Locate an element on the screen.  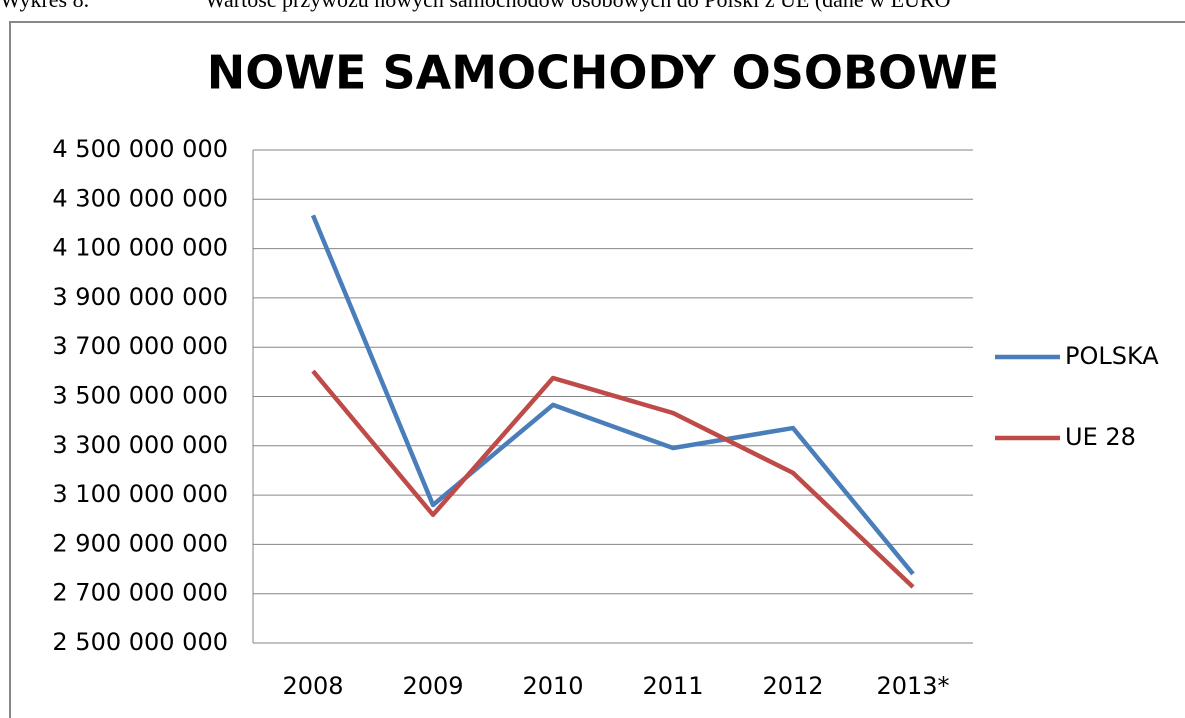
y-tick-label: 4 500 000 000 is located at coordinates (140, 149).